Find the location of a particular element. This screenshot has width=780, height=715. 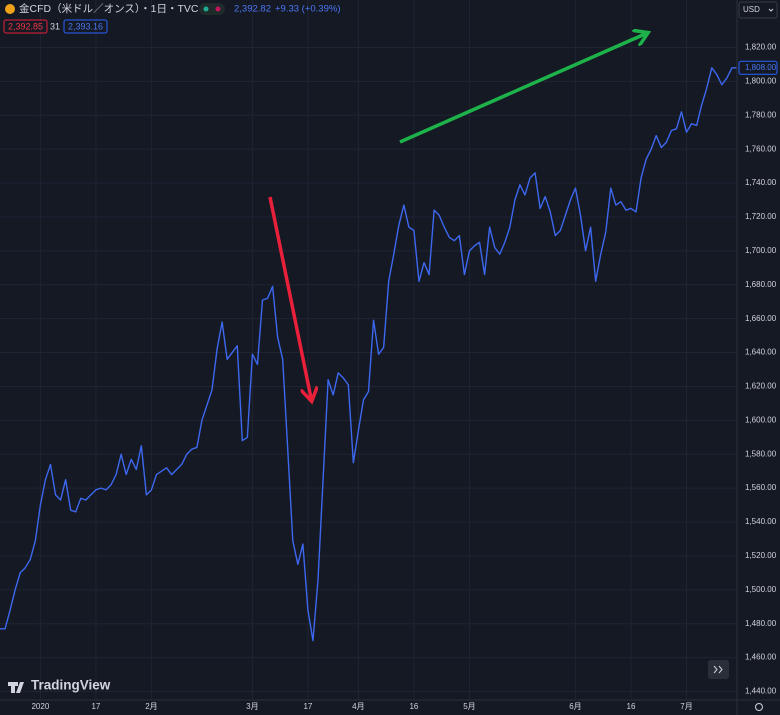

x-tick-label: 7月 is located at coordinates (686, 706).